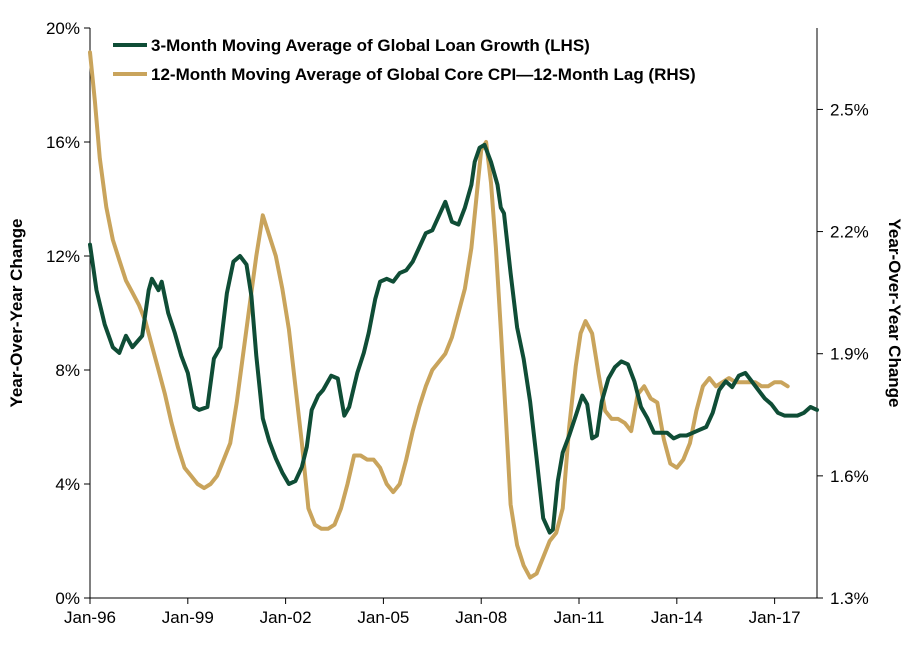 Image resolution: width=911 pixels, height=661 pixels. I want to click on x-tick-label: Jan-05, so click(383, 617).